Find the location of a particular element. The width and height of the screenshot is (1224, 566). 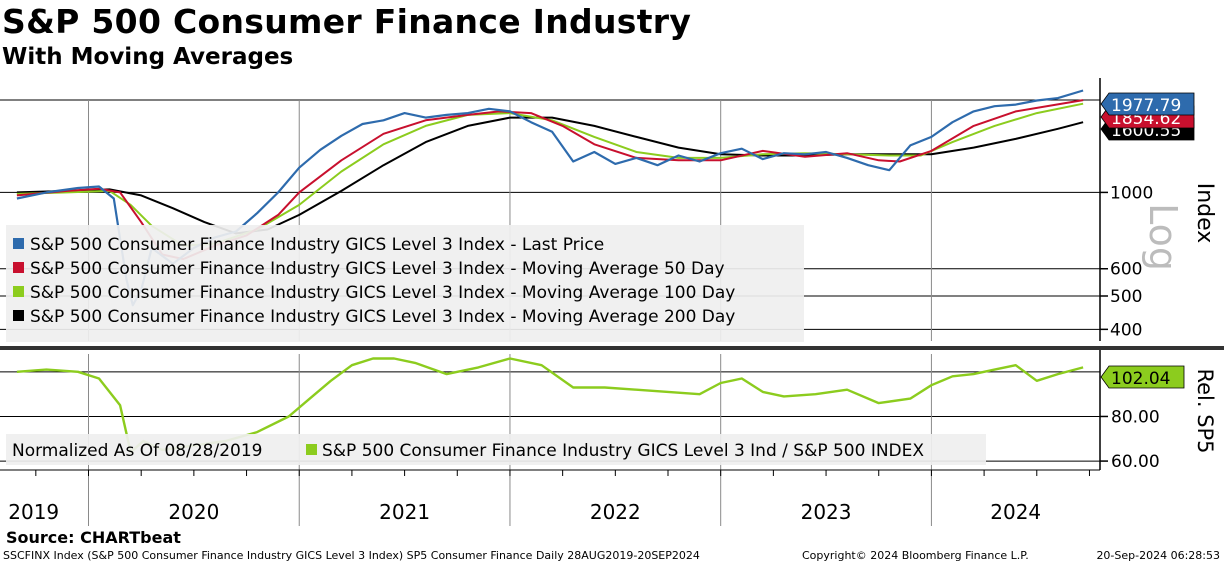

top-y-ticks: 1000 600 500 400 is located at coordinates (1126, 261).